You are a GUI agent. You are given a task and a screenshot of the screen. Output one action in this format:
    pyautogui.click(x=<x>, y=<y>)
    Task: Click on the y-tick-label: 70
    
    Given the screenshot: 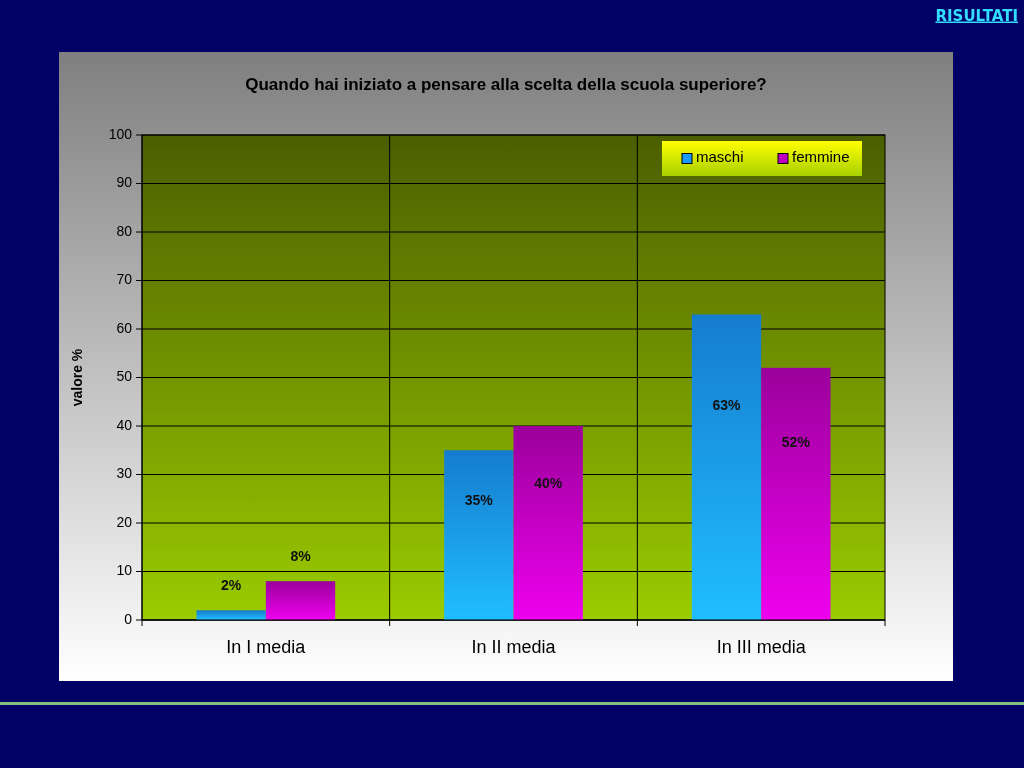 What is the action you would take?
    pyautogui.click(x=124, y=279)
    